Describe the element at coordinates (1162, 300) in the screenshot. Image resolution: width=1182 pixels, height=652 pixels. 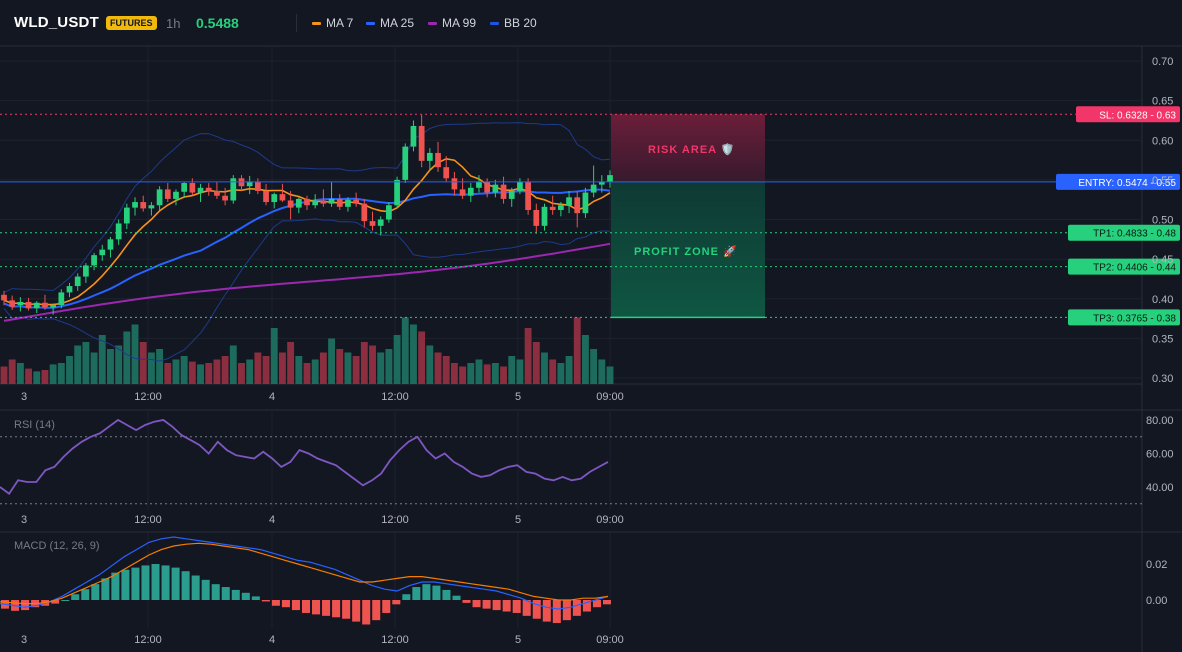
I see `price-tick-label: 0.40` at that location.